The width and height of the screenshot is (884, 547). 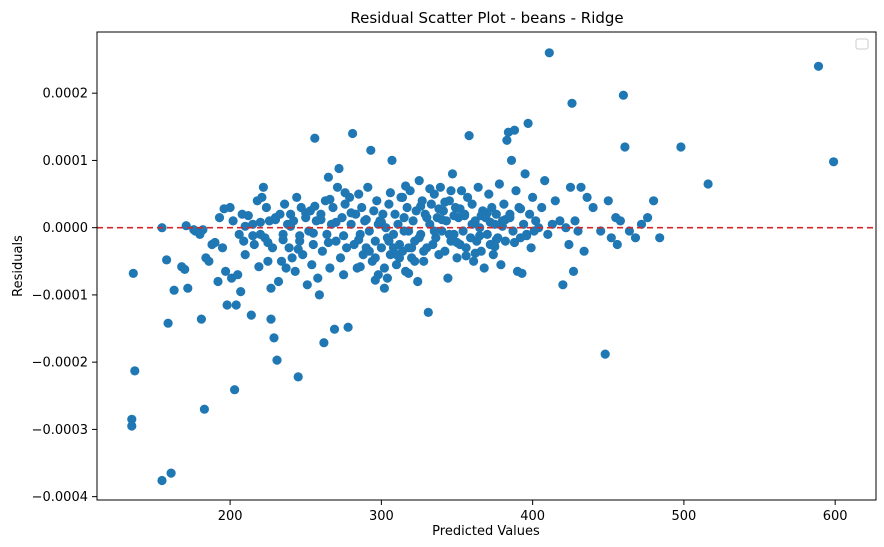 What do you see at coordinates (862, 44) in the screenshot?
I see `legend-box` at bounding box center [862, 44].